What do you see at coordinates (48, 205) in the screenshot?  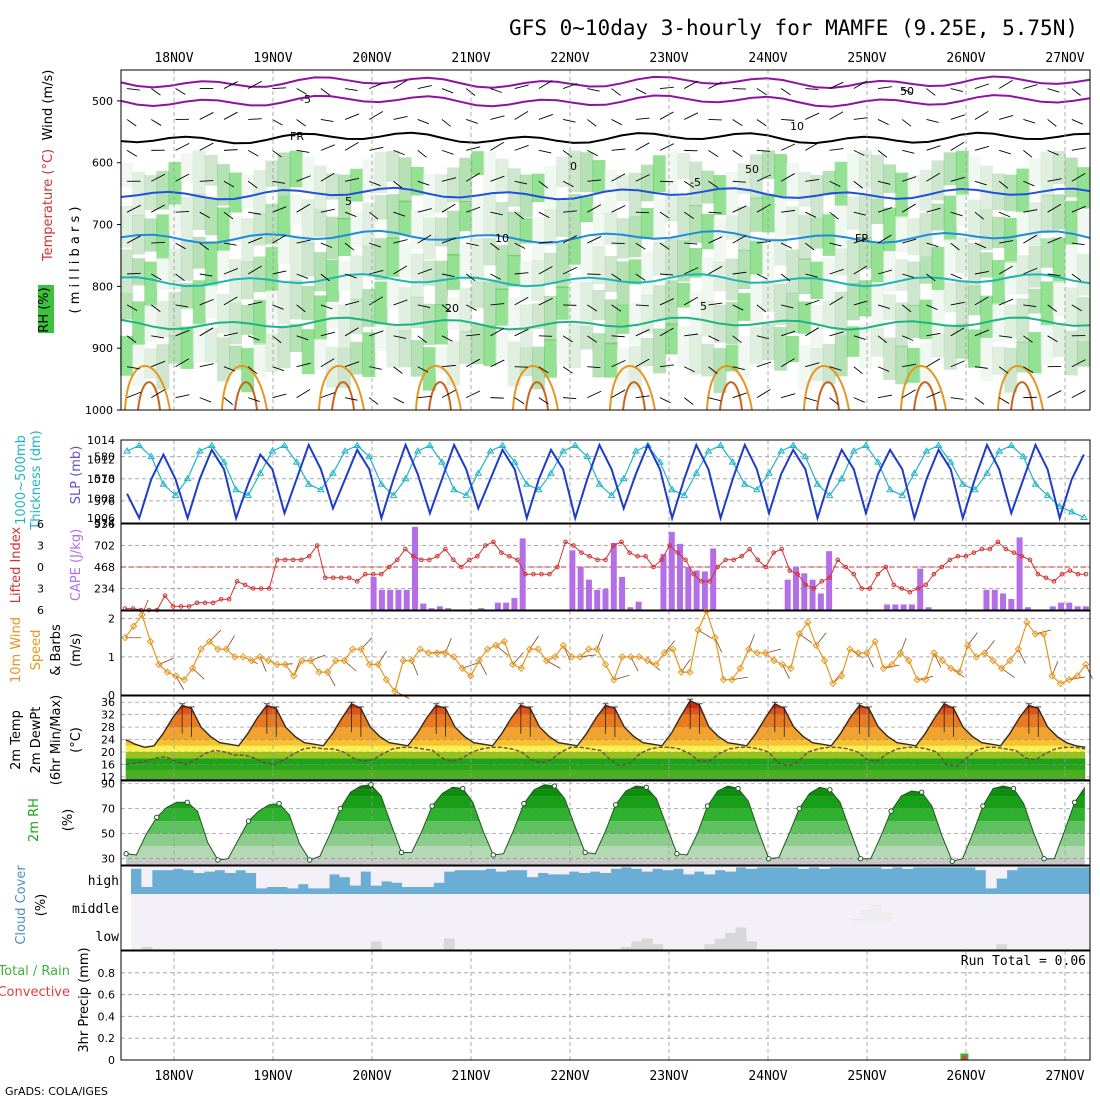 I see `ylabel-temperature: Temperature (°C)` at bounding box center [48, 205].